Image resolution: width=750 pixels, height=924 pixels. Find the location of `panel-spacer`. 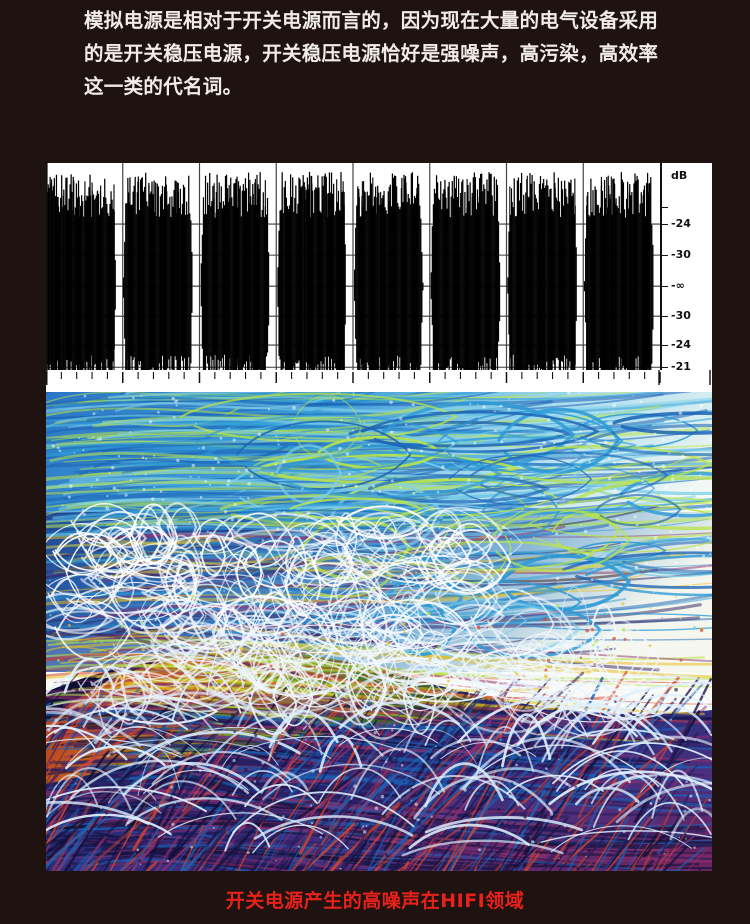

panel-spacer is located at coordinates (379, 389).